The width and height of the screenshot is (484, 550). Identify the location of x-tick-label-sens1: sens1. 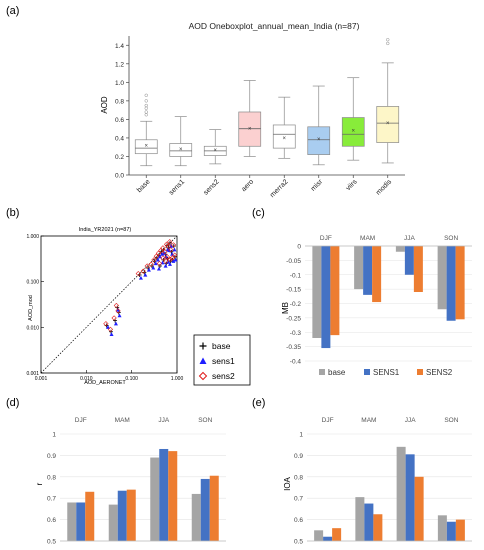
(177, 187).